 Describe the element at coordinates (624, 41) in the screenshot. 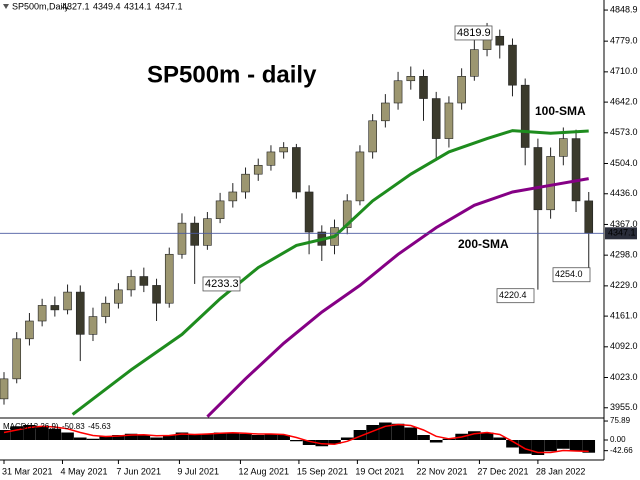

I see `y-tick-label: 4779.0` at that location.